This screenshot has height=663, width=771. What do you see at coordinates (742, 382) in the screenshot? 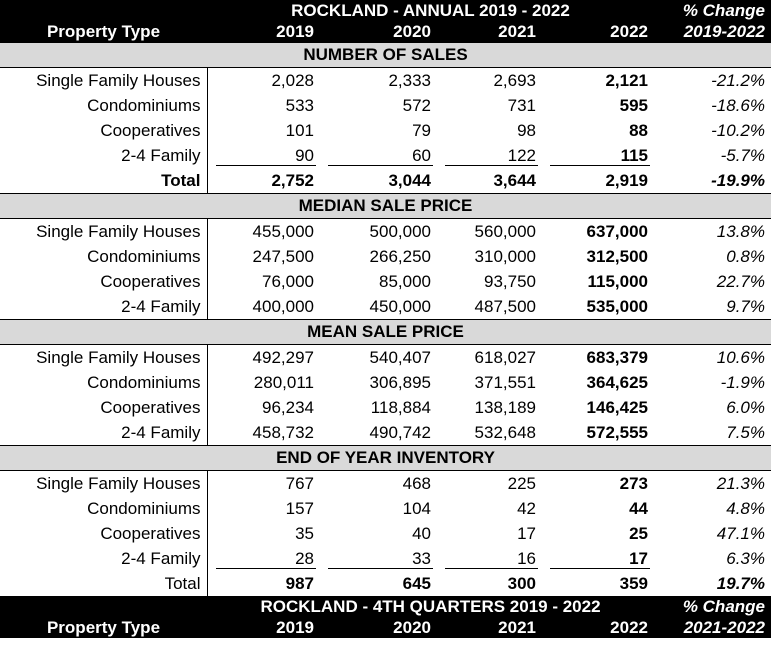
I see `pct-change-cell: -1.9%` at bounding box center [742, 382].